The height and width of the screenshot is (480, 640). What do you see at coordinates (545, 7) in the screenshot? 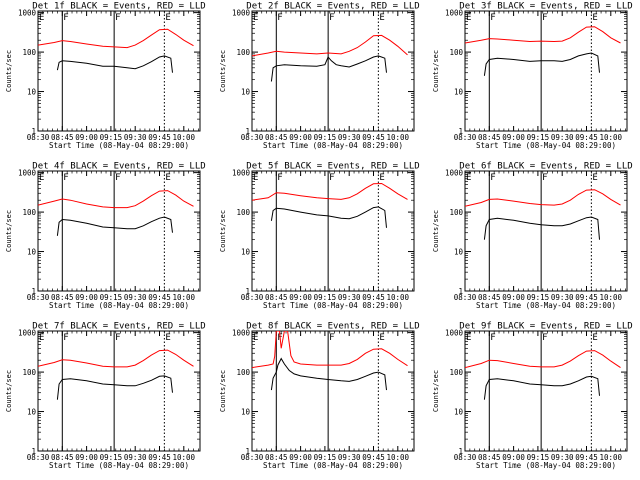
I see `panel-title: Det 3f BLACK = Events, RED = LLD` at bounding box center [545, 7].